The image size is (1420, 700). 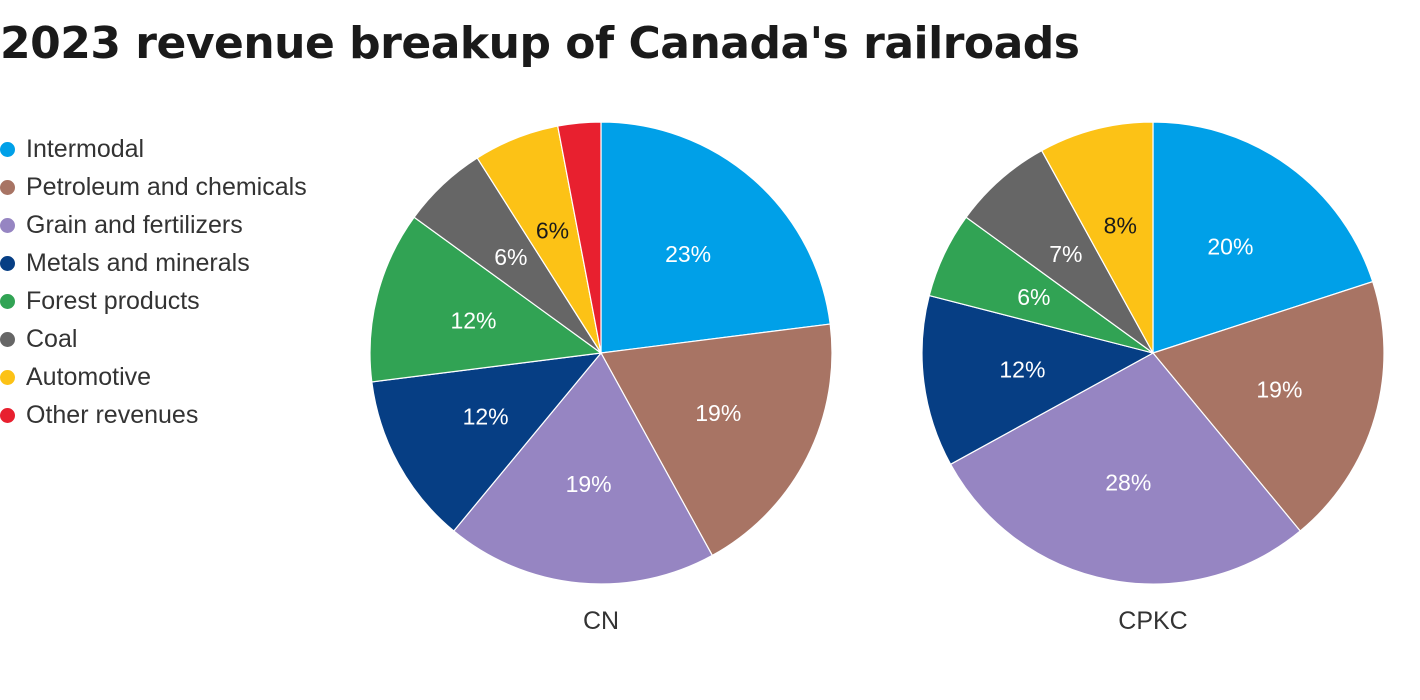 What do you see at coordinates (166, 186) in the screenshot?
I see `legend-label-petroleum-and-chemicals: Petroleum and chemicals` at bounding box center [166, 186].